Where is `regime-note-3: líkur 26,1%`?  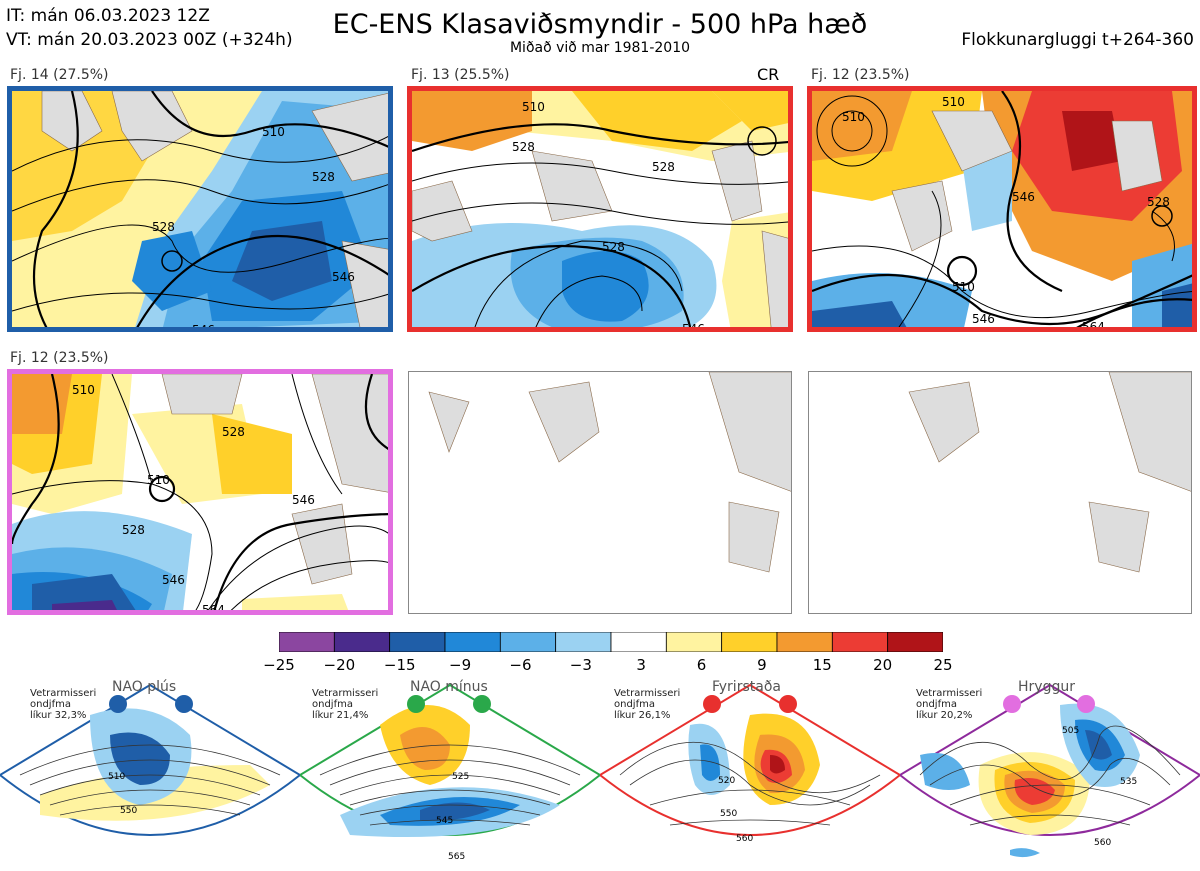 regime-note-3: líkur 26,1% is located at coordinates (642, 715).